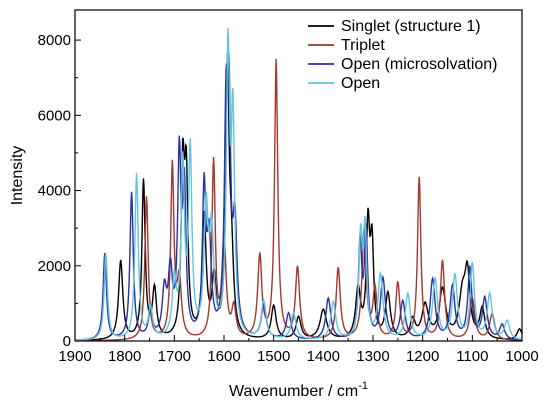 The image size is (550, 405). What do you see at coordinates (54, 40) in the screenshot?
I see `y-tick-label: 8000` at bounding box center [54, 40].